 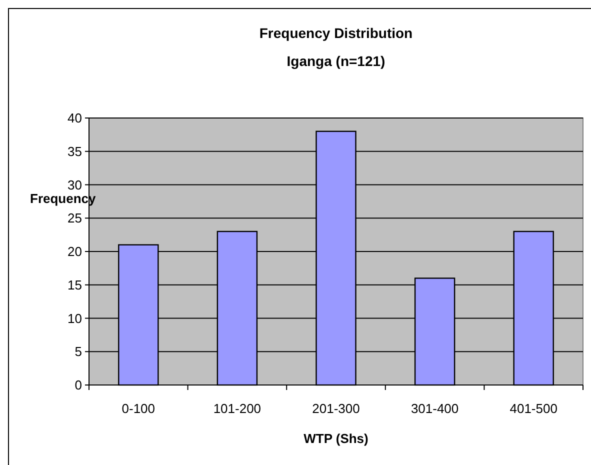 What do you see at coordinates (336, 438) in the screenshot?
I see `x-axis-title: WTP (Shs)` at bounding box center [336, 438].